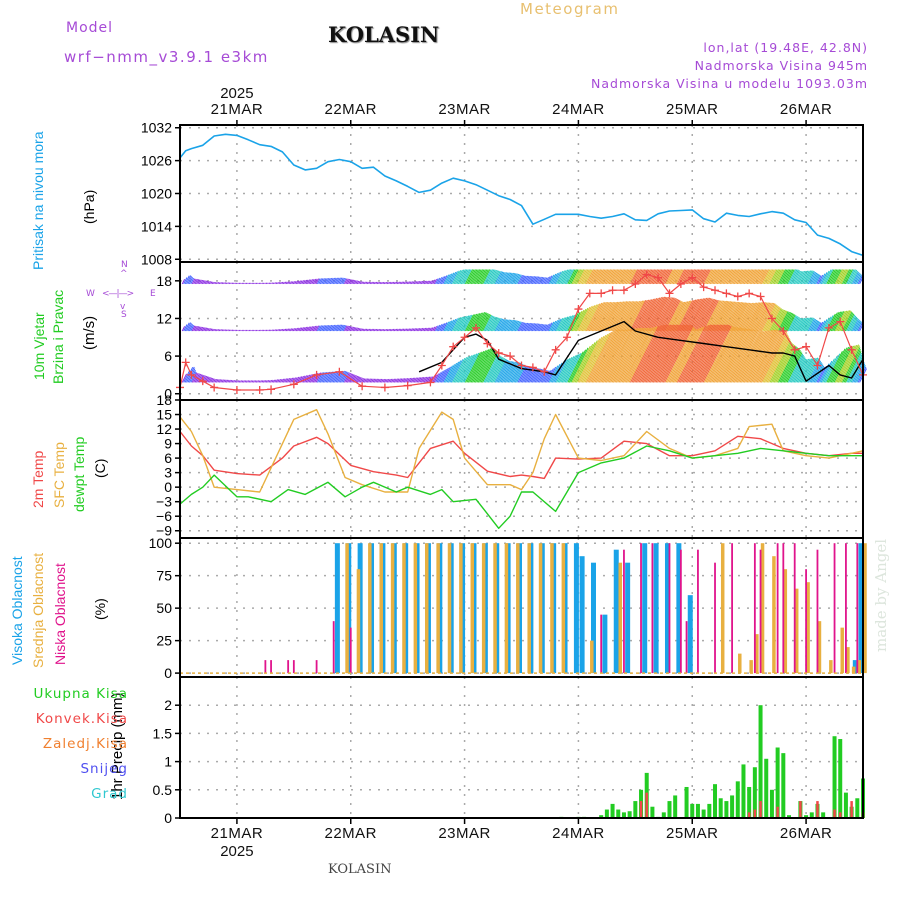 The height and width of the screenshot is (900, 900). Describe the element at coordinates (164, 502) in the screenshot. I see `y-tick-label: −3` at that location.